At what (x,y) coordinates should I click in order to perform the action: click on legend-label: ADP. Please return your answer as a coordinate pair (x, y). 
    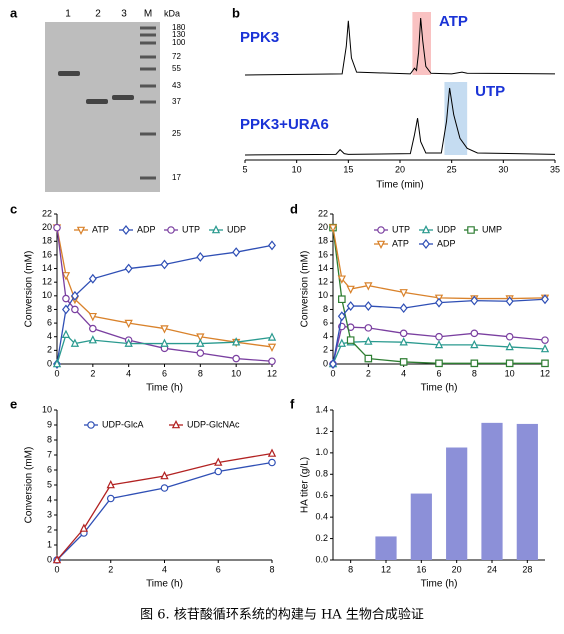
    Looking at the image, I should click on (446, 243).